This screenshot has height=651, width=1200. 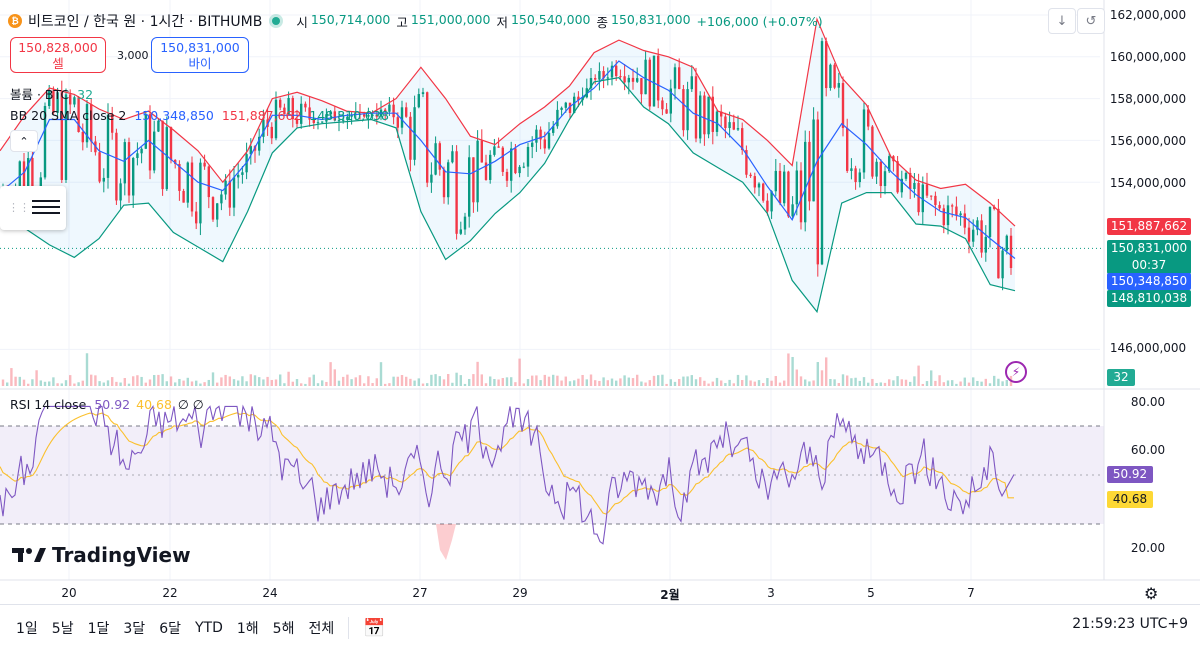 What do you see at coordinates (62, 629) in the screenshot?
I see `range-5d: 5날` at bounding box center [62, 629].